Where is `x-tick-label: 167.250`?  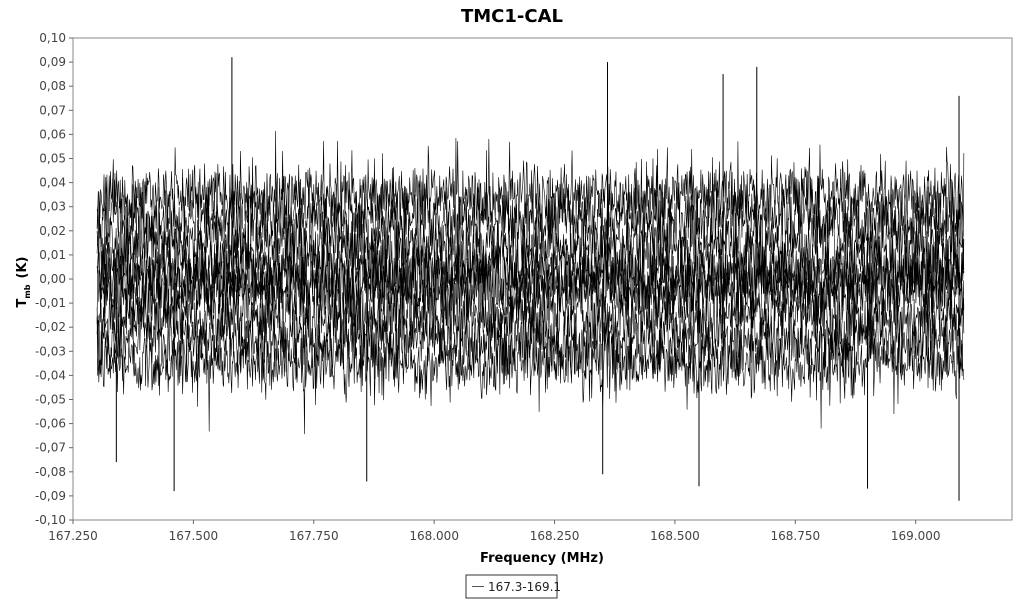 x-tick-label: 167.250 is located at coordinates (73, 536).